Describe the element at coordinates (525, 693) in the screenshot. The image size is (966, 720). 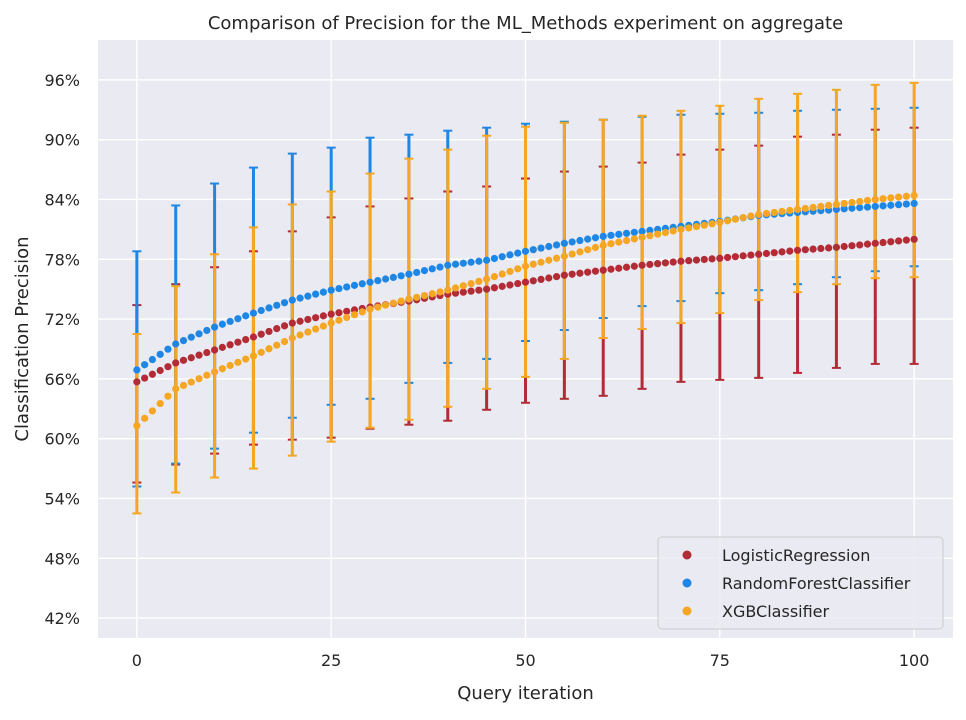
I see `x-axis-label: Query iteration` at that location.